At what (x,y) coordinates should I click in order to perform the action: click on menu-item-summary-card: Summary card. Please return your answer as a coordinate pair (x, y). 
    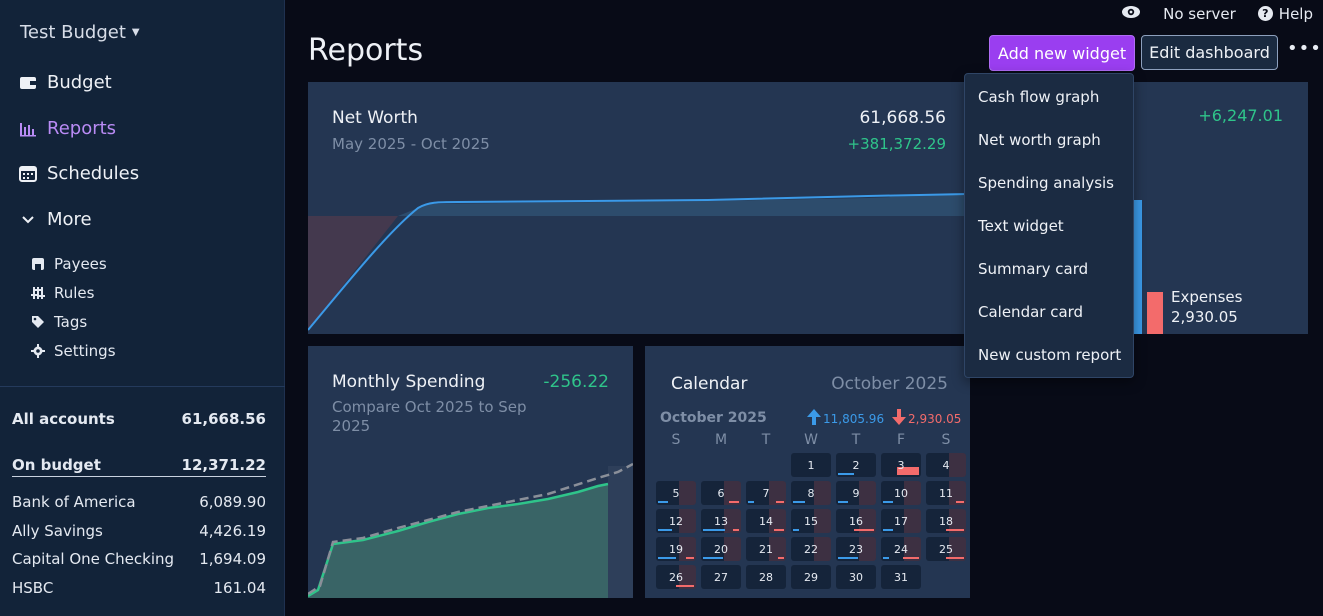
    Looking at the image, I should click on (1033, 269).